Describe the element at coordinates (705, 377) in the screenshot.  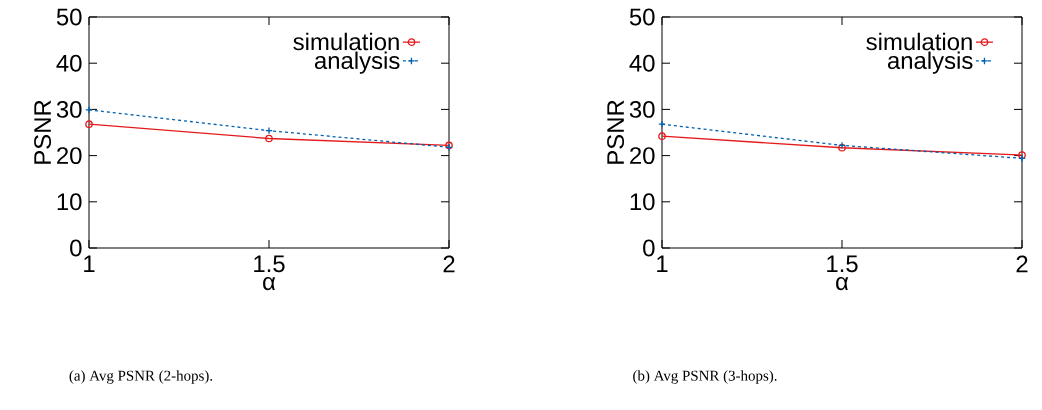
I see `text: (b) Avg PSNR (3-hops).` at that location.